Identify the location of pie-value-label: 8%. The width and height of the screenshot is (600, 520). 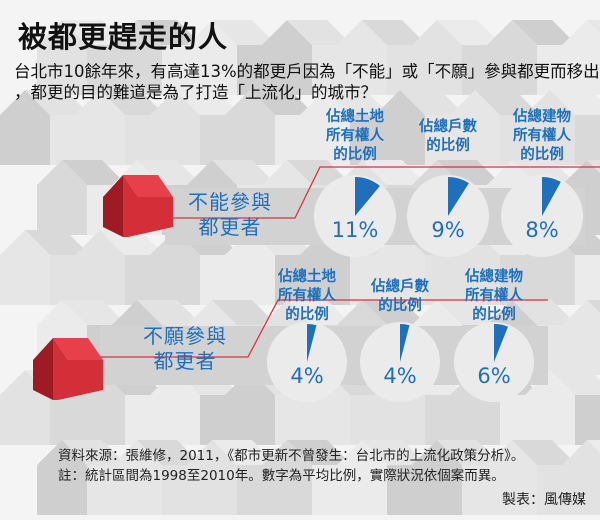
(542, 230).